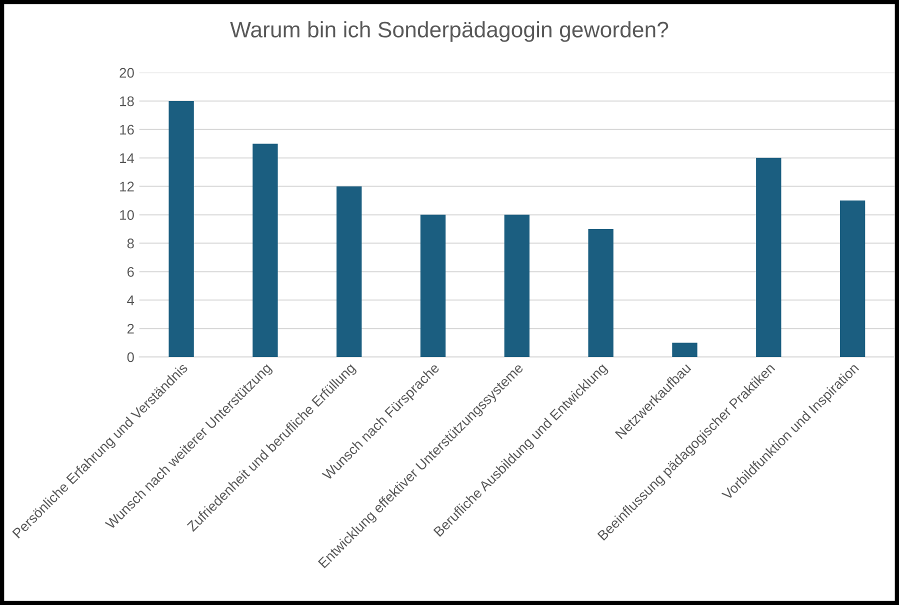 Image resolution: width=899 pixels, height=605 pixels. Describe the element at coordinates (127, 158) in the screenshot. I see `y-tick-label: 14` at that location.